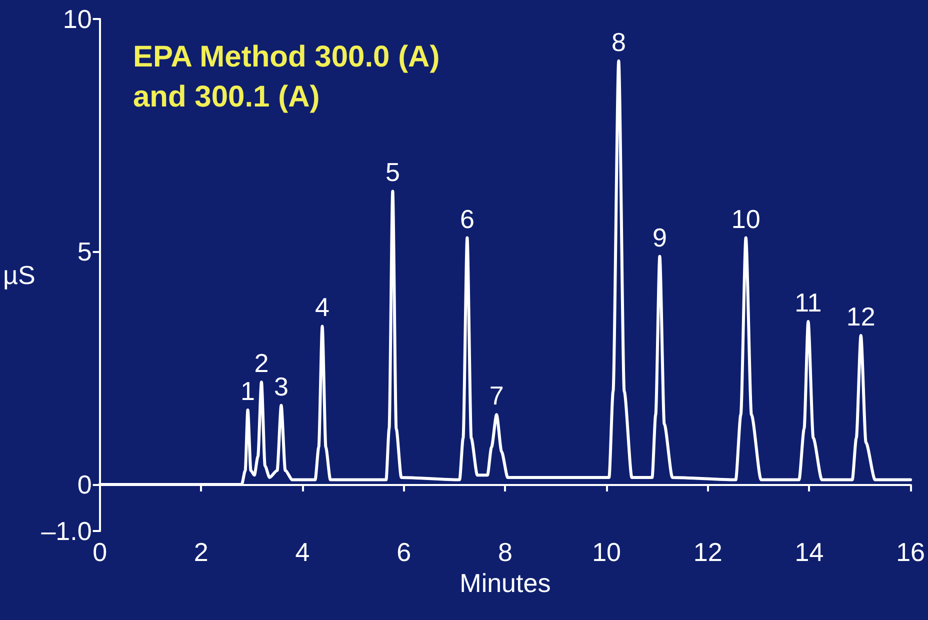 The image size is (928, 620). Describe the element at coordinates (707, 552) in the screenshot. I see `x-tick-label: 12` at that location.